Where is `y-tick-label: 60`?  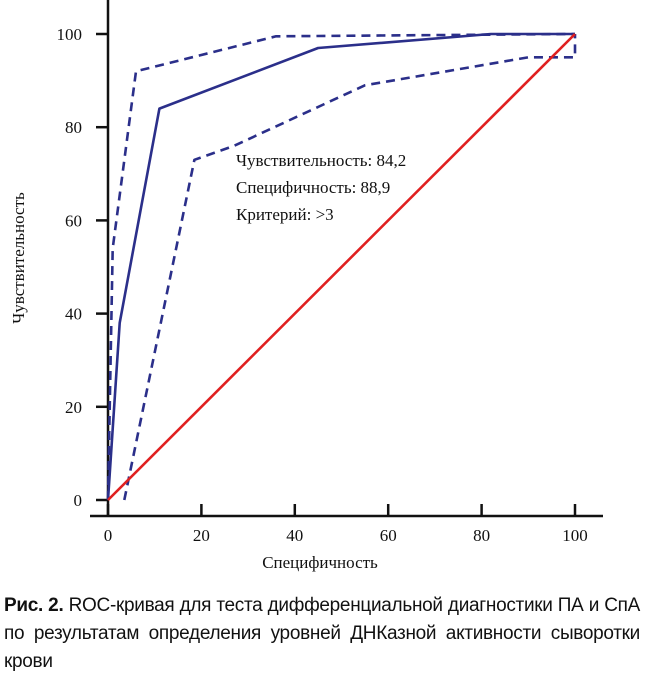
y-tick-label: 60 is located at coordinates (73, 220).